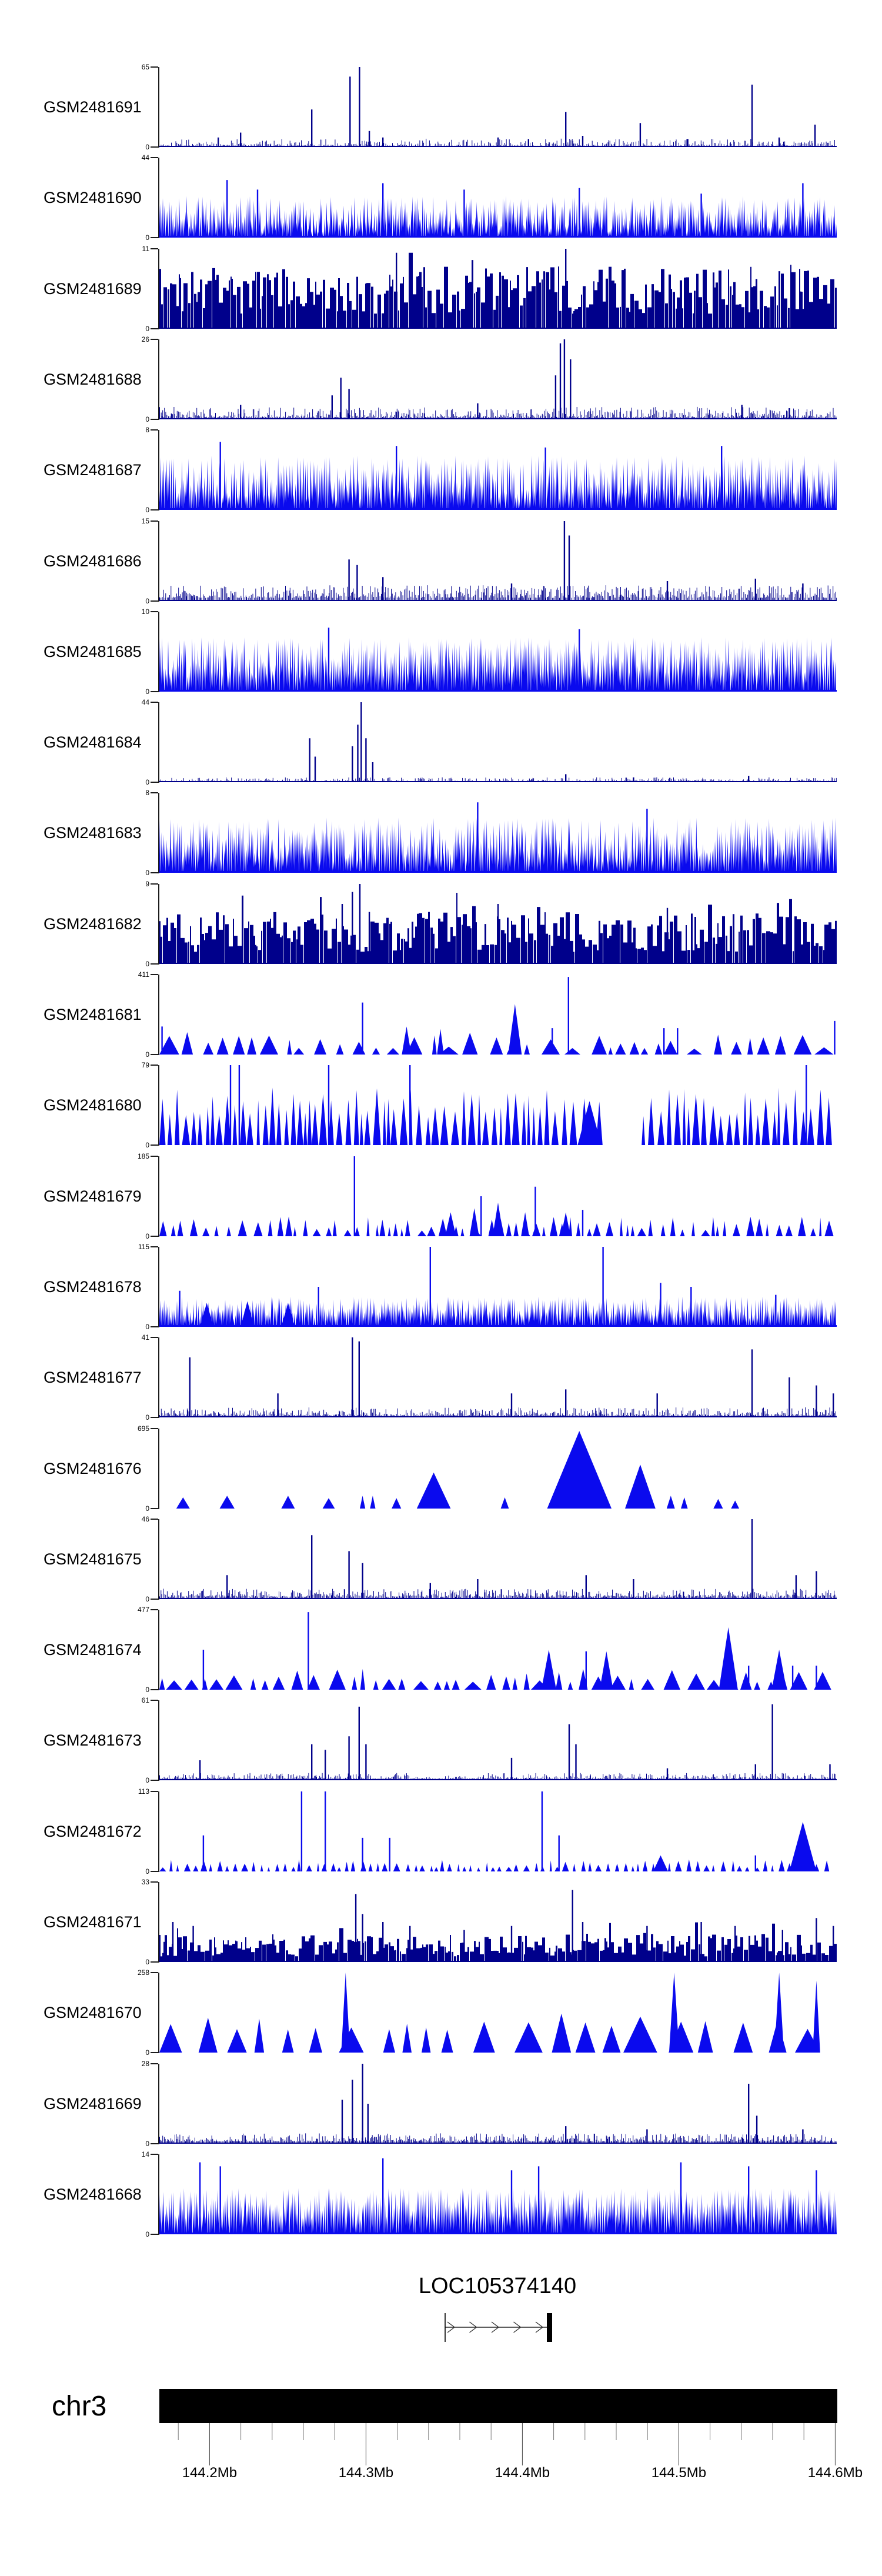  What do you see at coordinates (520, 2452) in the screenshot?
I see `genome-coordinate-axis: 144.2Mb 144.3Mb 144.4Mb 144.5Mb 144.6Mb` at bounding box center [520, 2452].